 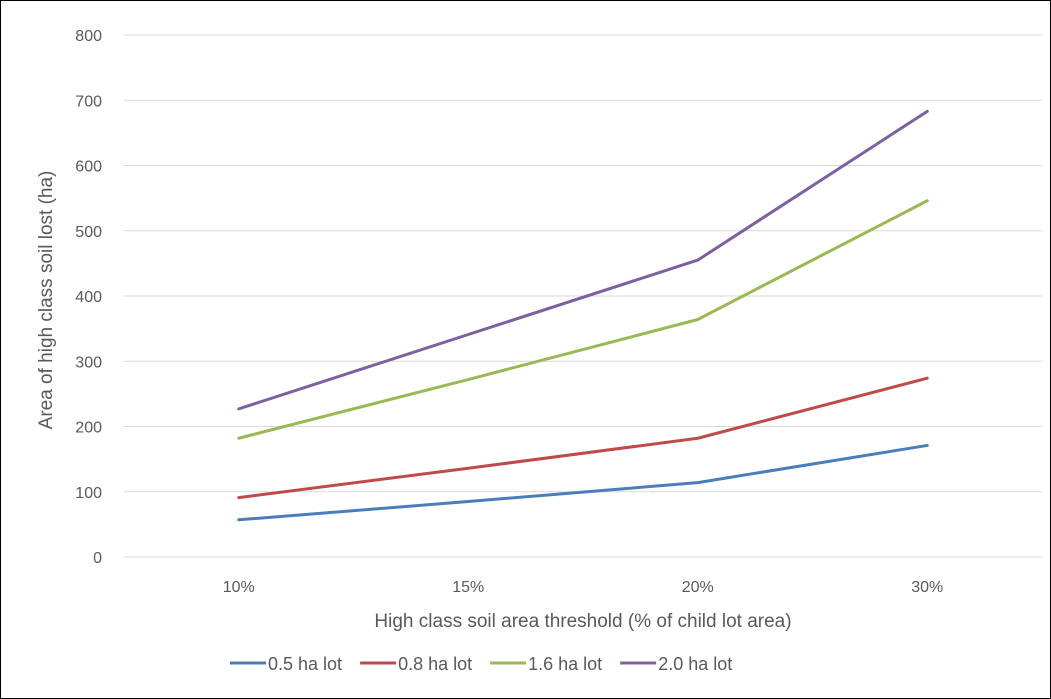 What do you see at coordinates (468, 587) in the screenshot?
I see `x-tick-label: 15%` at bounding box center [468, 587].